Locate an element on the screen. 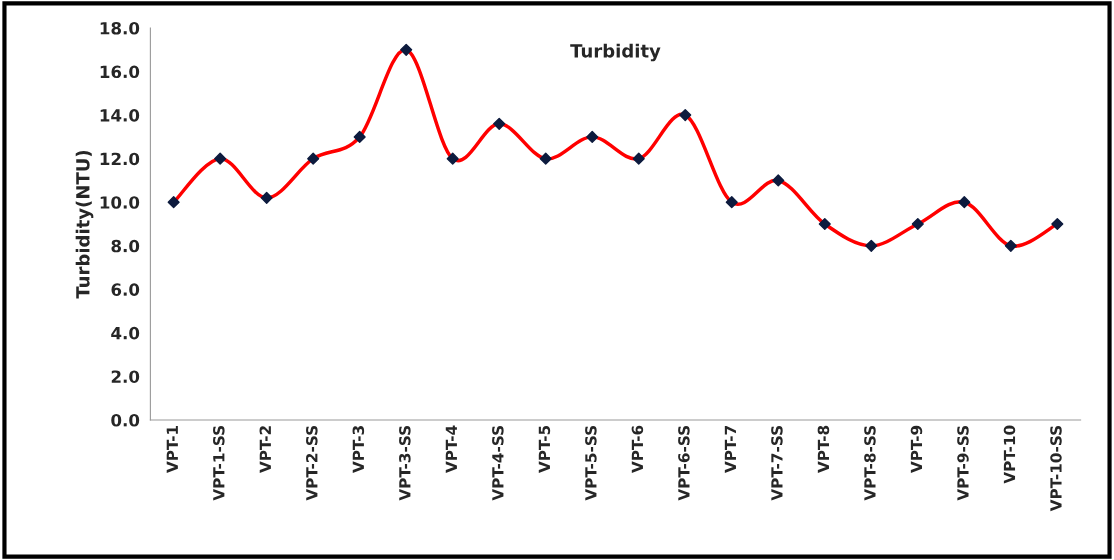 The image size is (1114, 560). x-tick-label: VPT-7 is located at coordinates (730, 449).